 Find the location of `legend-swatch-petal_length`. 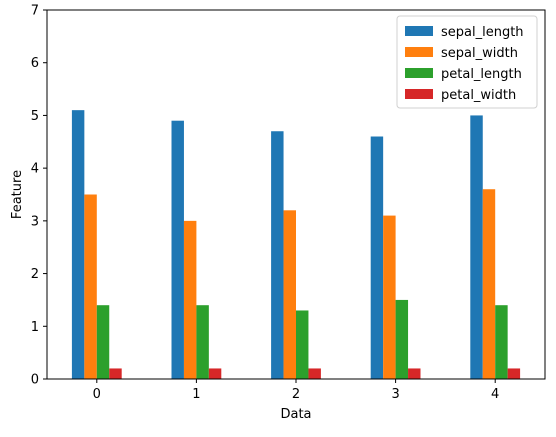

legend-swatch-petal_length is located at coordinates (419, 73).